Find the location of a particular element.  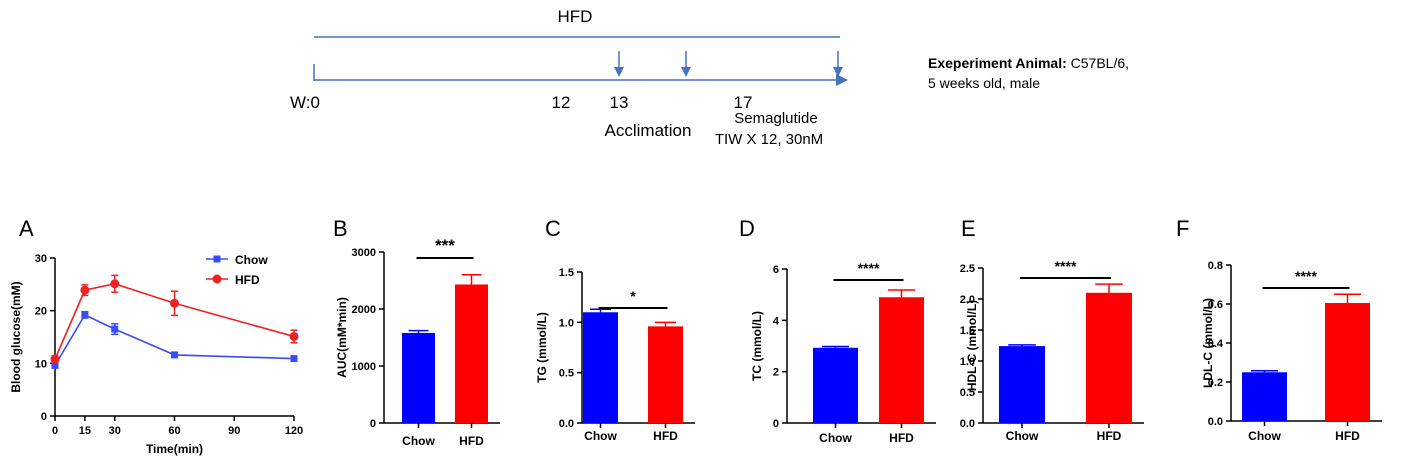

y-tick-label: 1000 is located at coordinates (364, 367).